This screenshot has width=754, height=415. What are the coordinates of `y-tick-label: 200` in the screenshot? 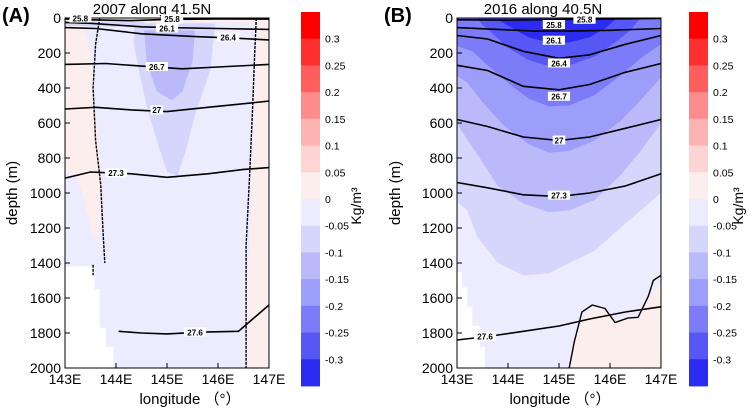 It's located at (50, 53).